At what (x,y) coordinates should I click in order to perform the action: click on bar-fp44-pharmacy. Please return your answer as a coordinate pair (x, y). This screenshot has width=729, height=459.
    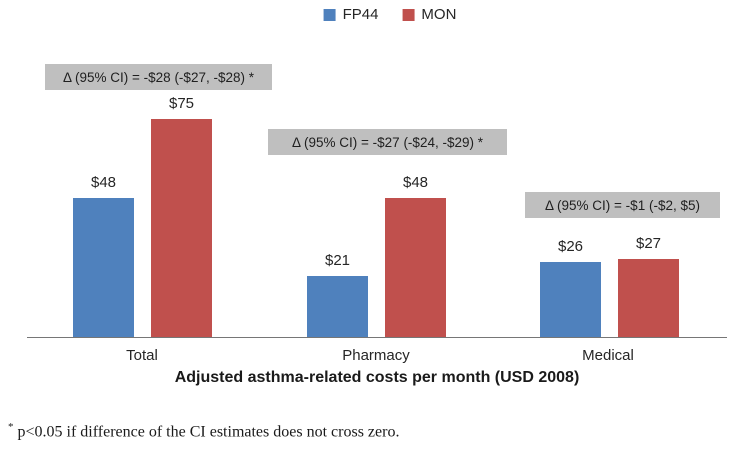
    Looking at the image, I should click on (337, 306).